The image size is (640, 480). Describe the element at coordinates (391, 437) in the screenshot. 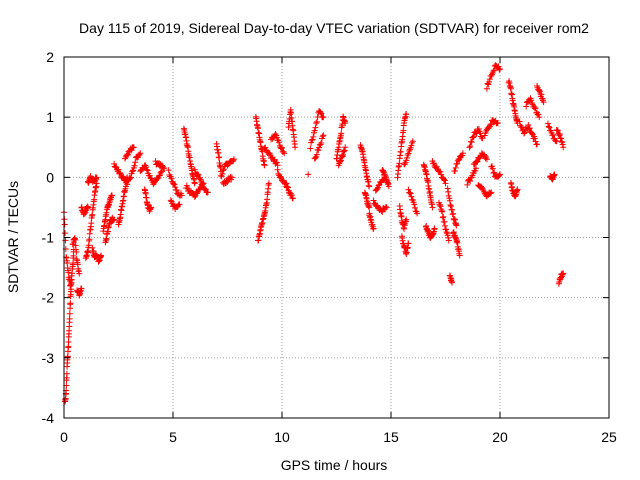

I see `x-tick-label: 15` at that location.